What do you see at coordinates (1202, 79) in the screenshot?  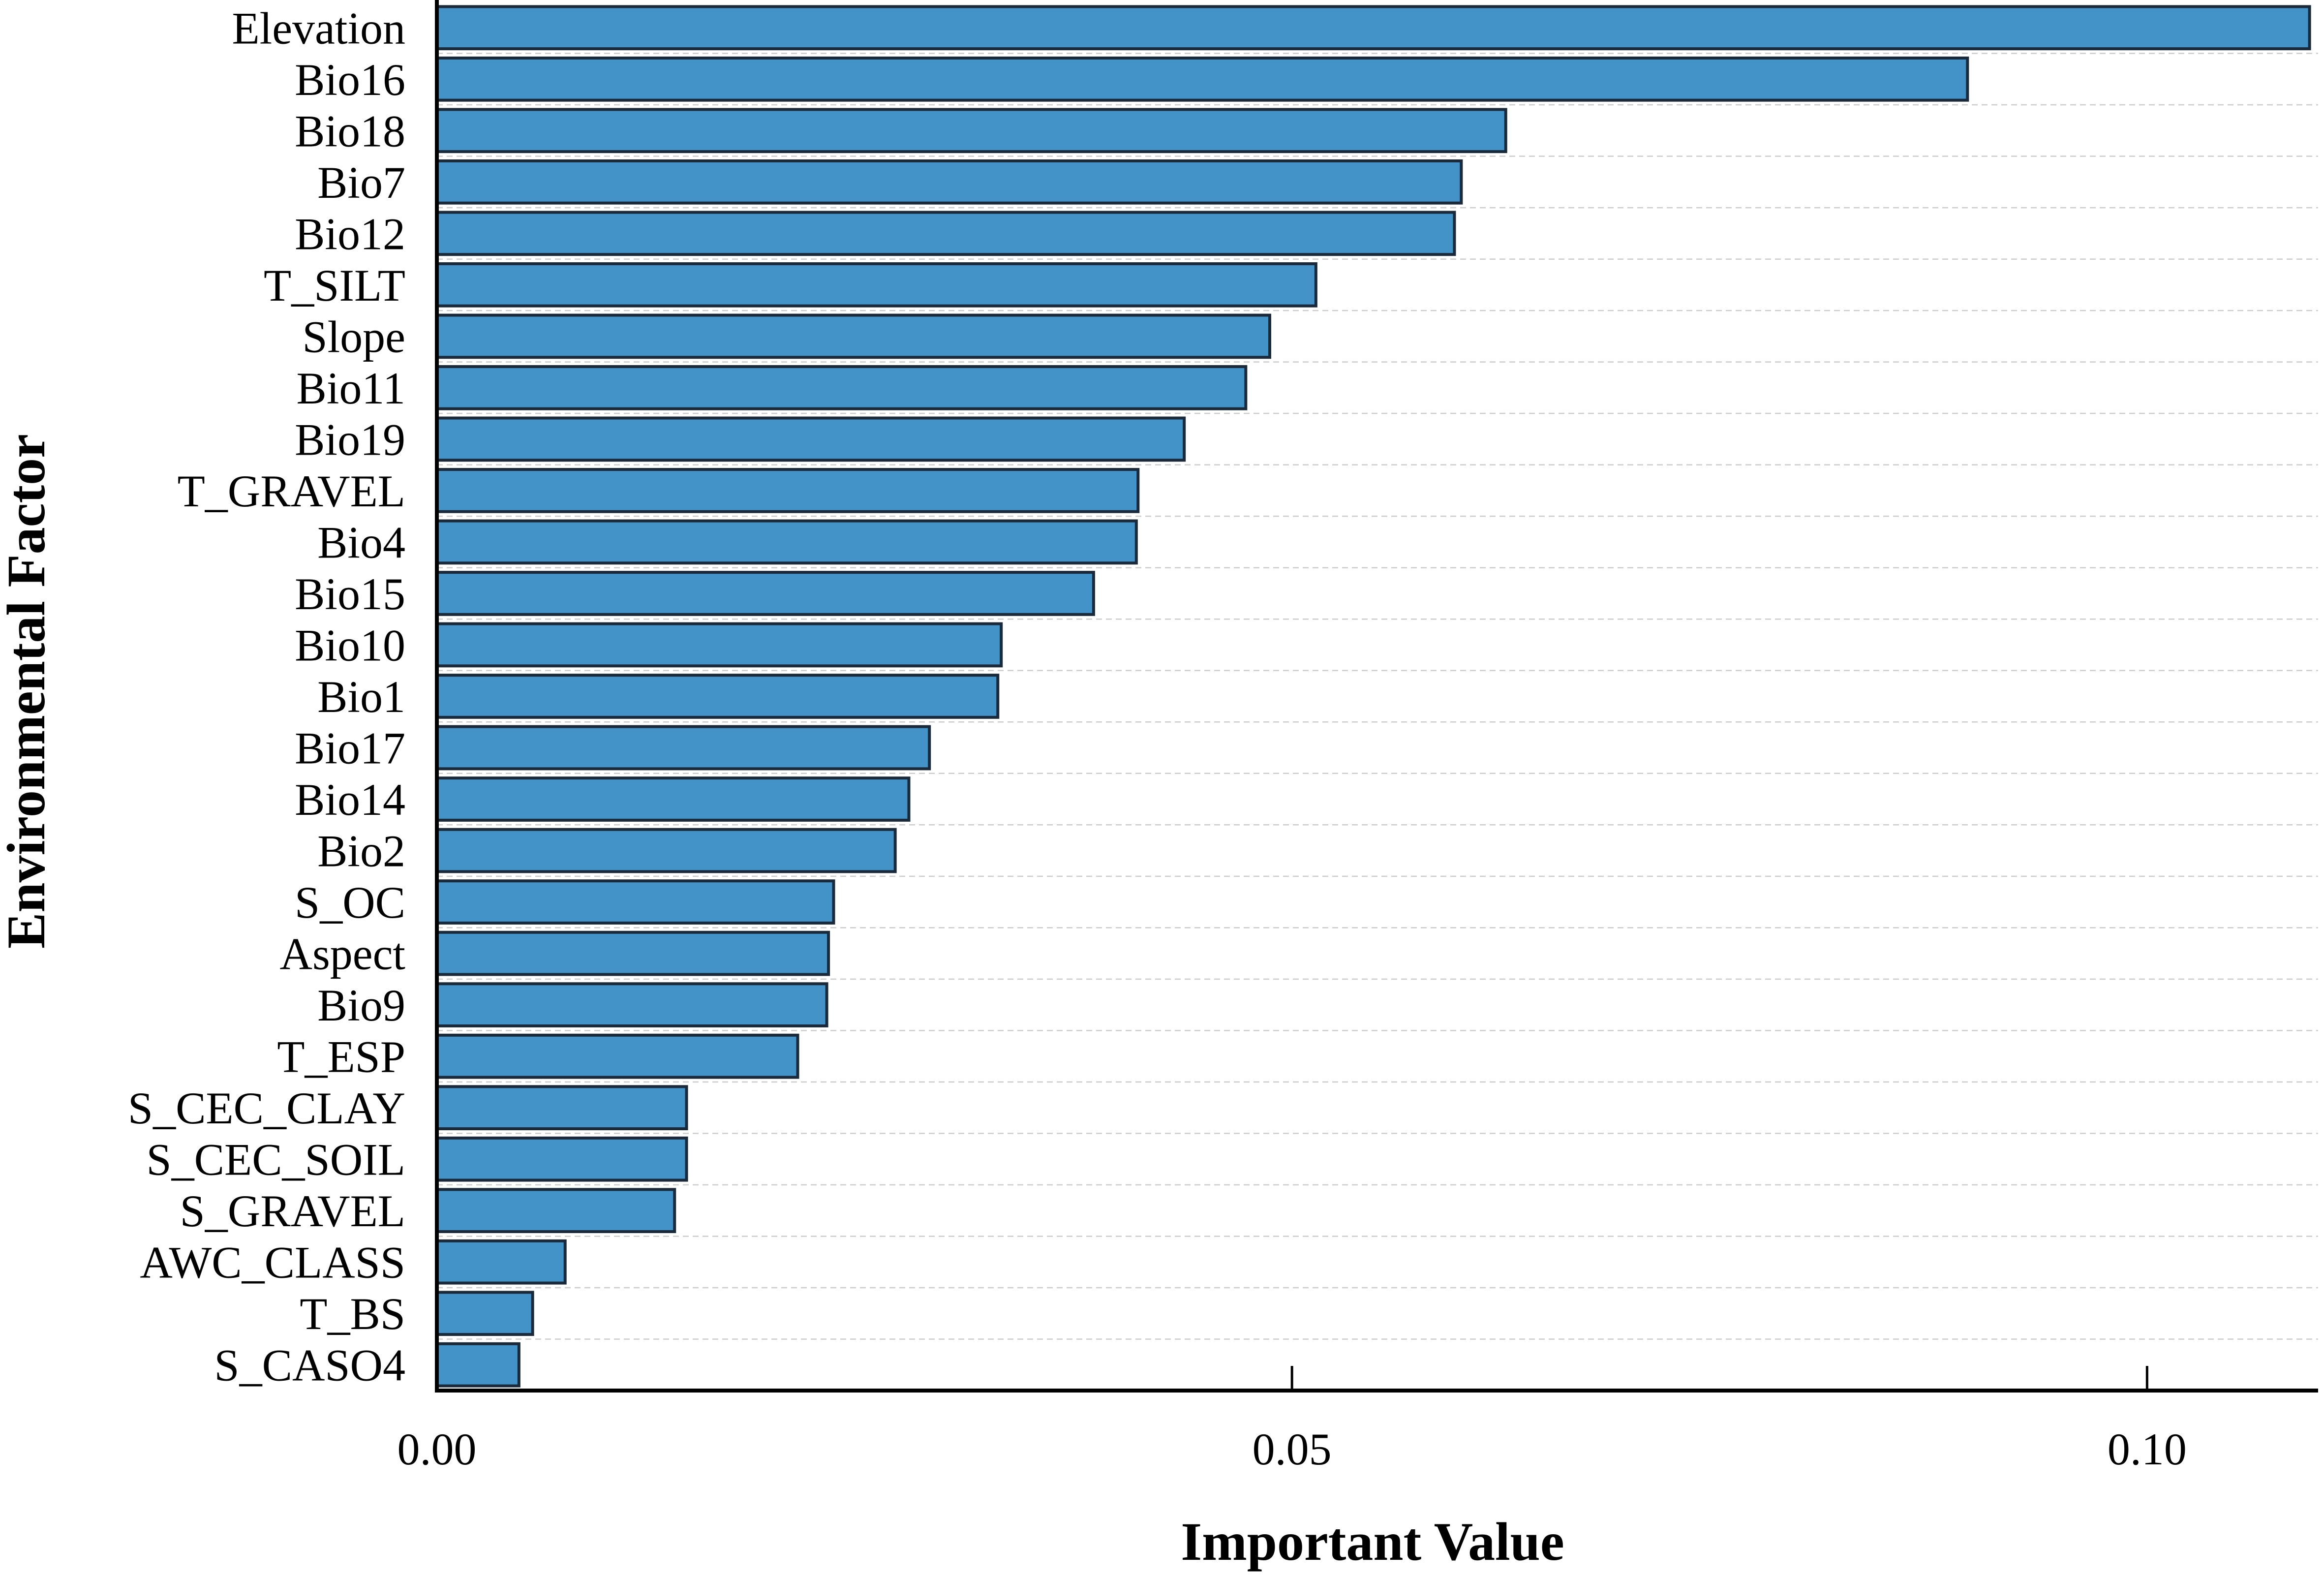 I see `bar-bio16` at bounding box center [1202, 79].